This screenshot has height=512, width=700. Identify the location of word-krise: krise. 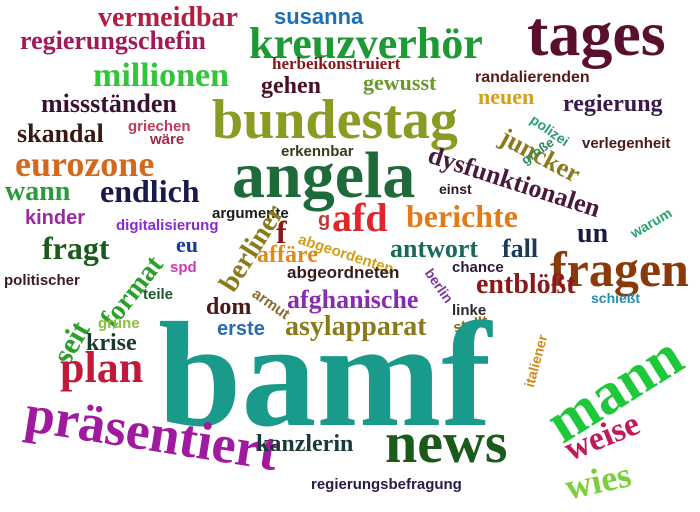
(111, 343).